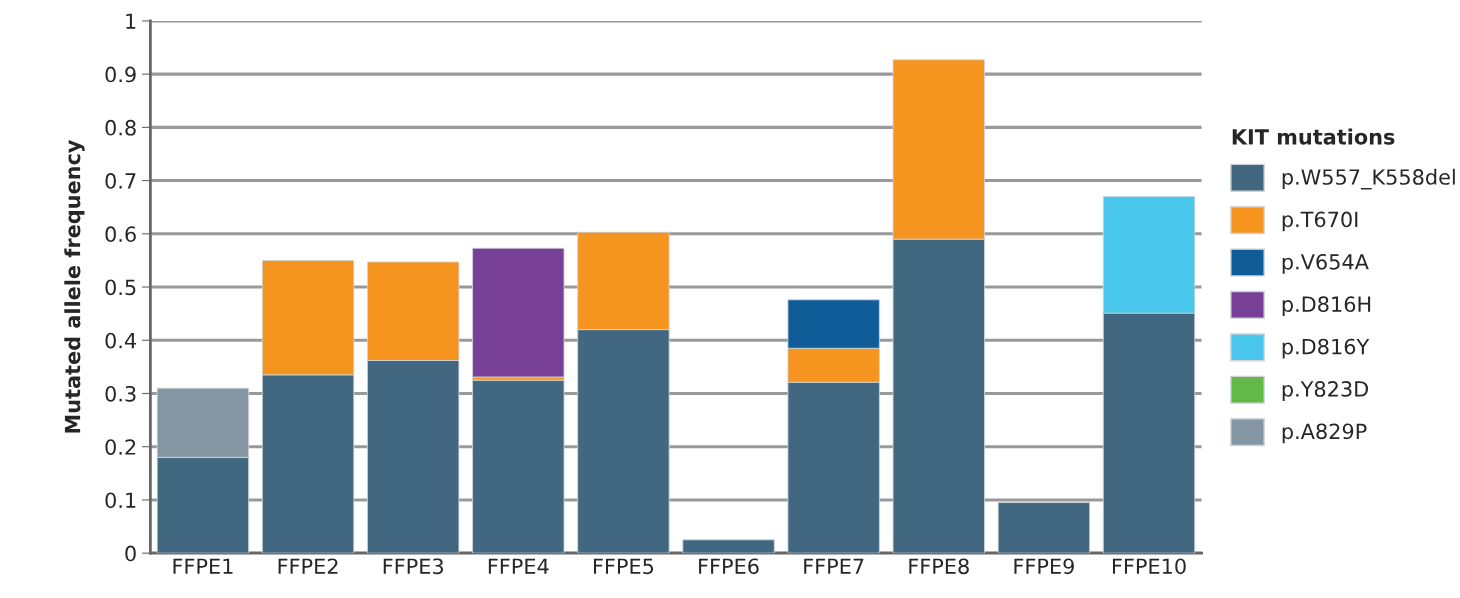 The width and height of the screenshot is (1460, 598). What do you see at coordinates (203, 566) in the screenshot?
I see `x-tick-label: FFPE1` at bounding box center [203, 566].